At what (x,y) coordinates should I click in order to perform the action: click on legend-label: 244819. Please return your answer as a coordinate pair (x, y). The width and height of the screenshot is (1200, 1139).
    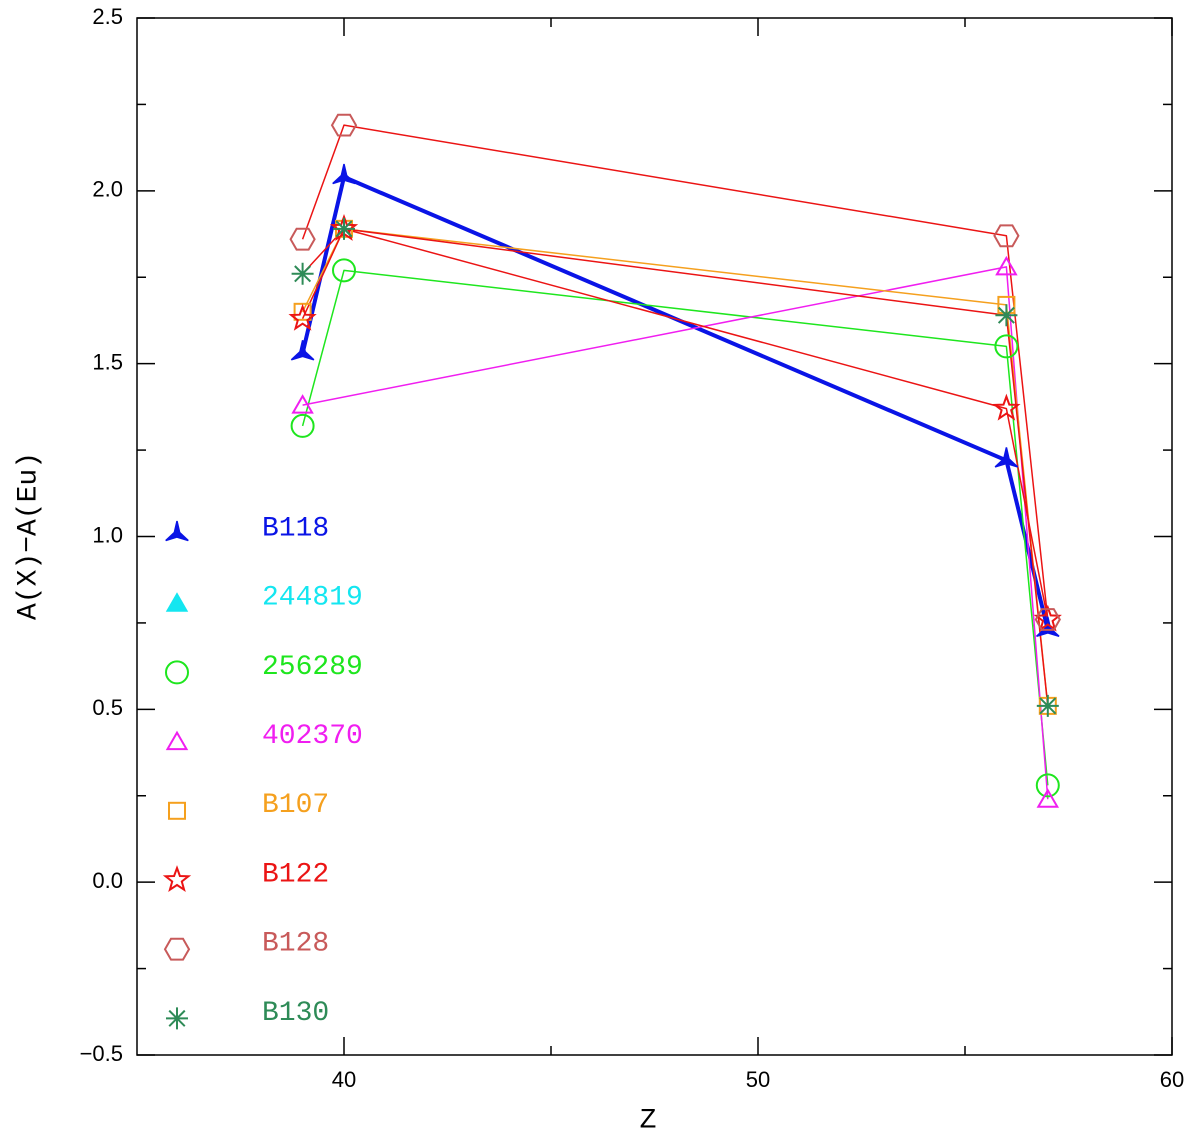
    Looking at the image, I should click on (312, 598).